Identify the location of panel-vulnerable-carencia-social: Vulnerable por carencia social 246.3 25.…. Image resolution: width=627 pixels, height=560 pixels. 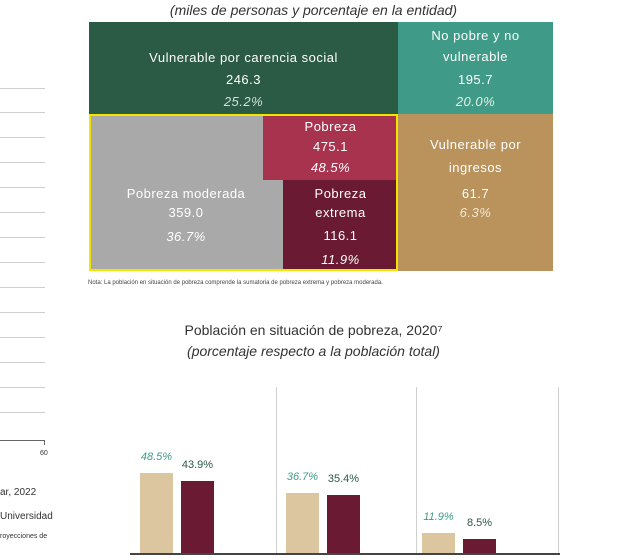
(243, 68).